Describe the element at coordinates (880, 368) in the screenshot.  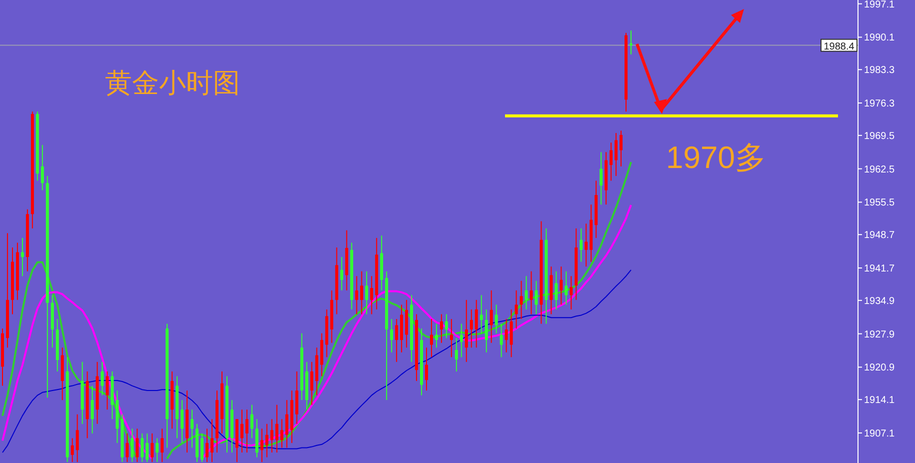
I see `y-tick-label: 1920.9` at that location.